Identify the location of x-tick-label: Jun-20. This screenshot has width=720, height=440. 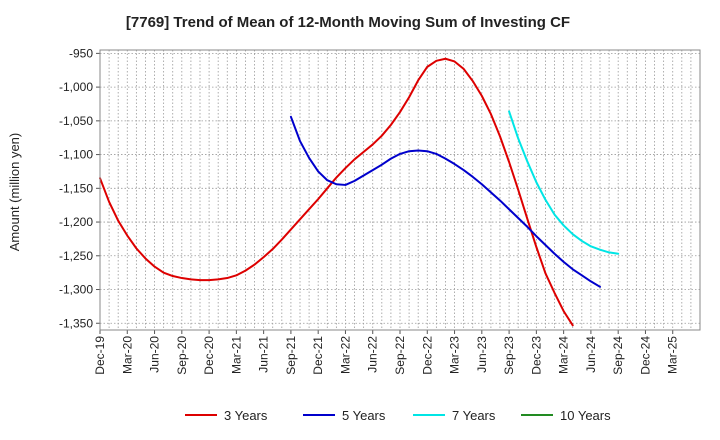
(155, 354).